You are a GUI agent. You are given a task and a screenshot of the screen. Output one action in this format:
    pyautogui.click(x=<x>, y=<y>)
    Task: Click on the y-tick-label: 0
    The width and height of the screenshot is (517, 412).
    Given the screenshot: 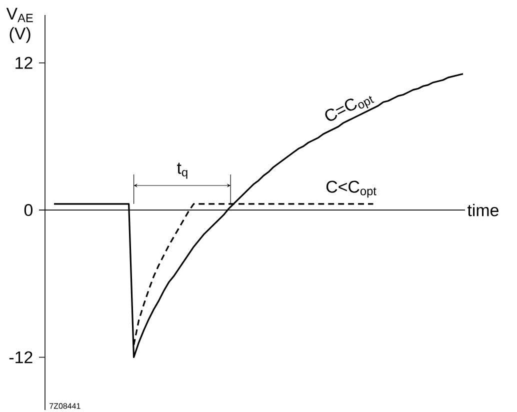 What is the action you would take?
    pyautogui.click(x=28, y=210)
    